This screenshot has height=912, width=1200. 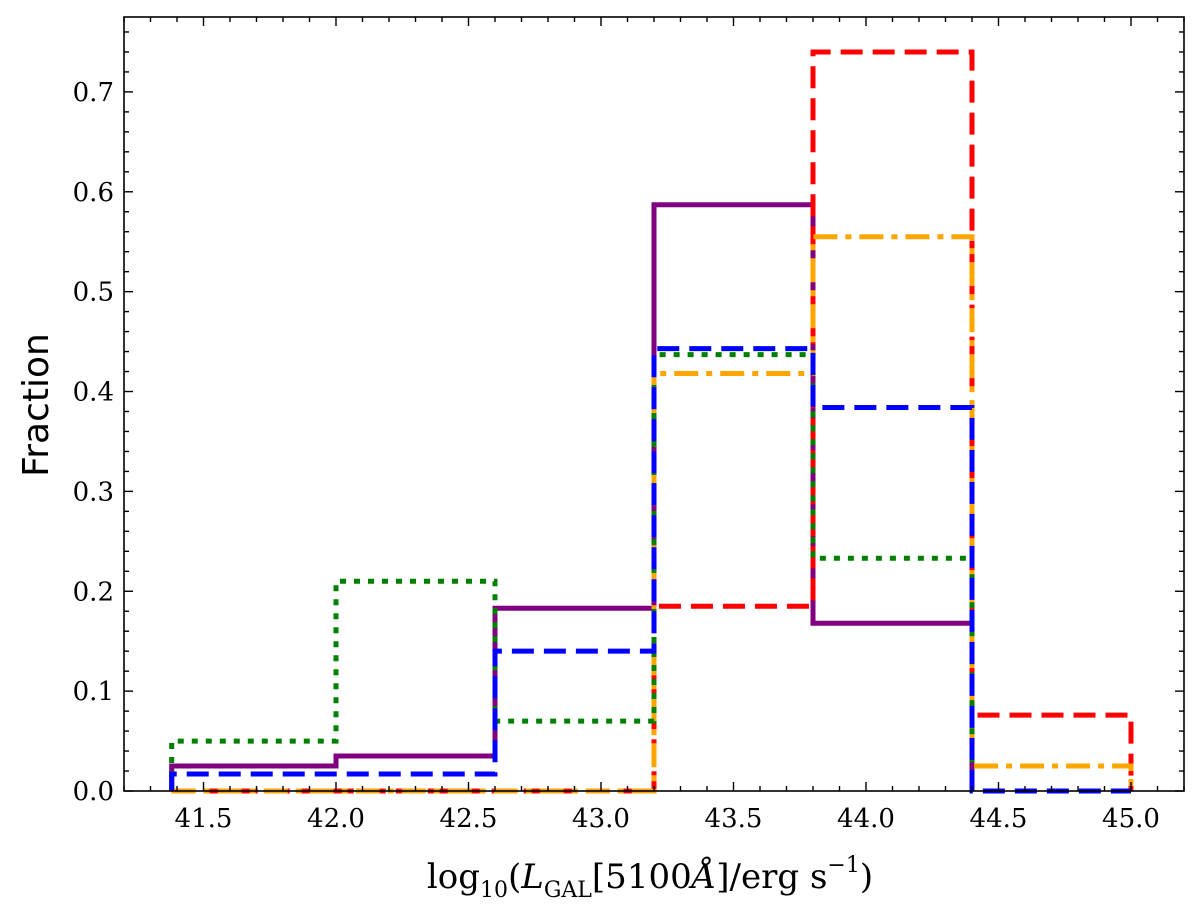 What do you see at coordinates (93, 393) in the screenshot?
I see `y-tick-label: 0.4` at bounding box center [93, 393].